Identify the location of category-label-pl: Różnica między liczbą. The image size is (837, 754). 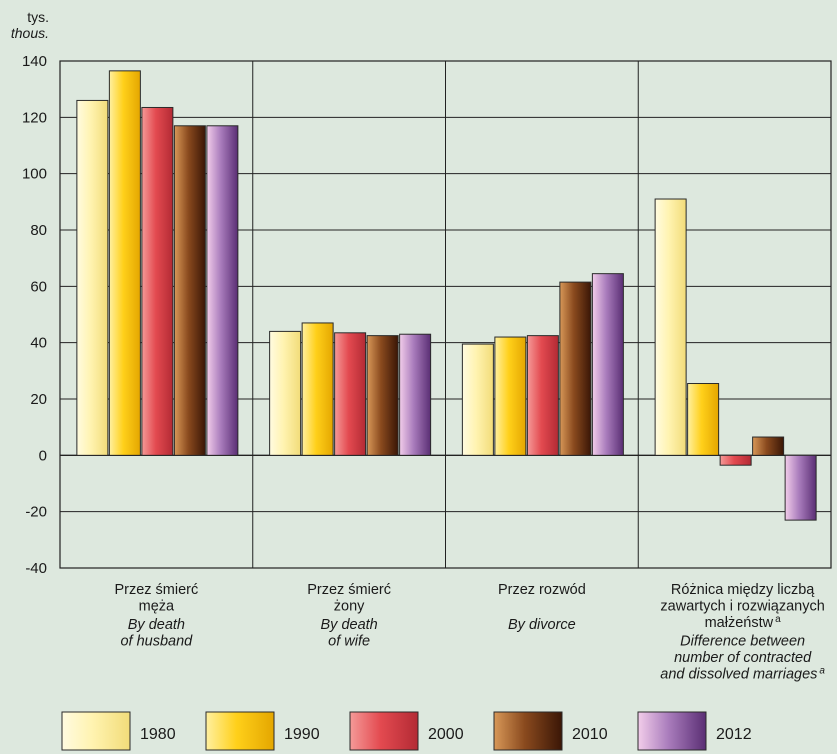
(743, 590).